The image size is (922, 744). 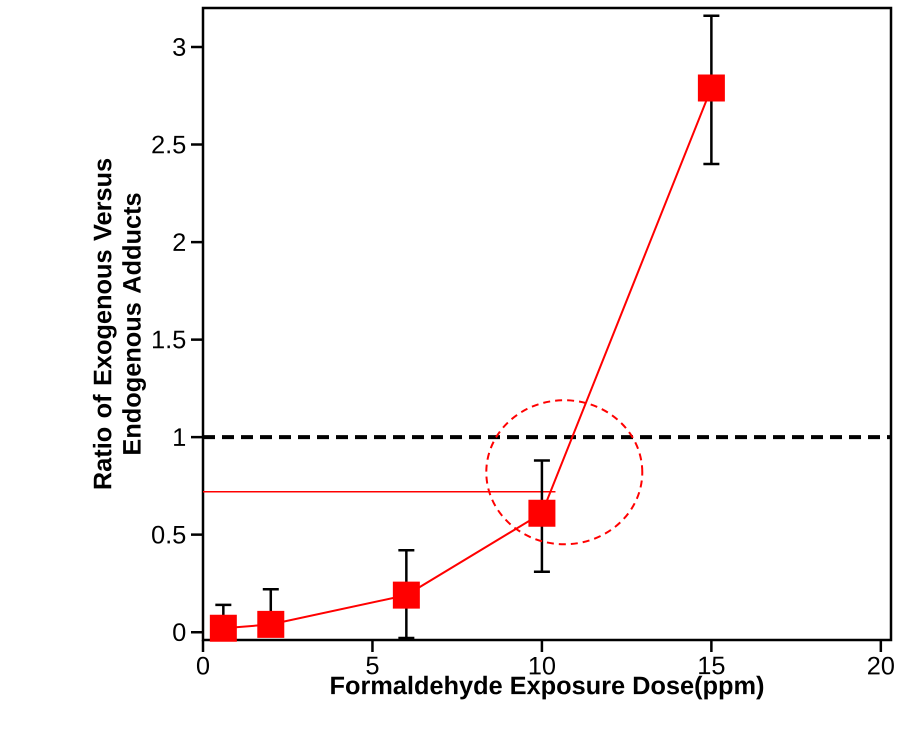 What do you see at coordinates (169, 535) in the screenshot?
I see `y-tick-label: 0.5` at bounding box center [169, 535].